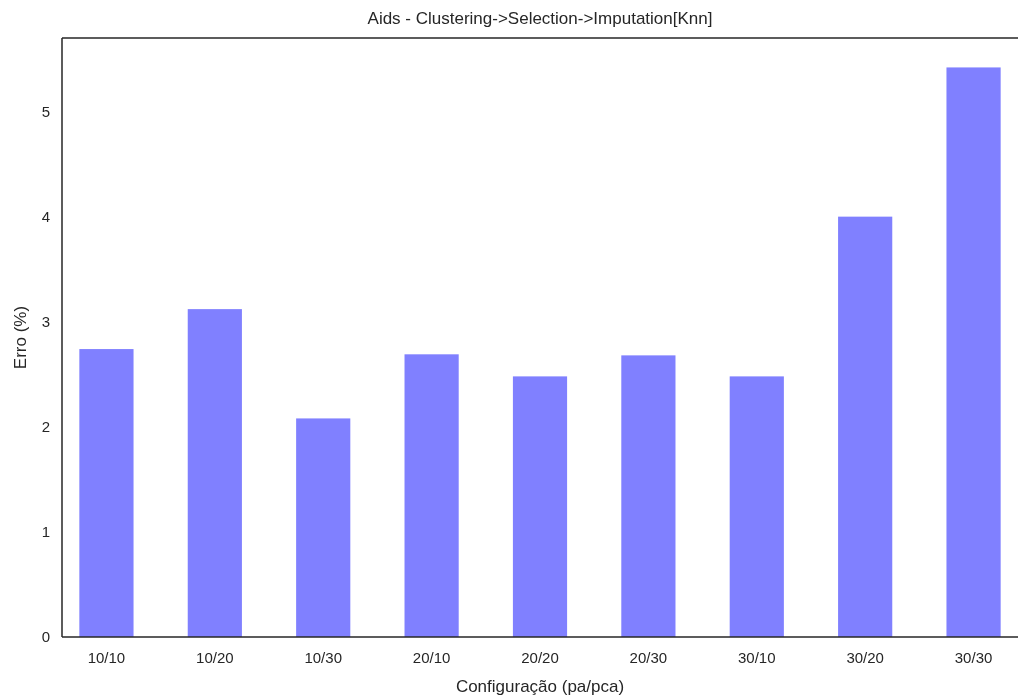  What do you see at coordinates (648, 657) in the screenshot?
I see `x-tick-label: 20/30` at bounding box center [648, 657].